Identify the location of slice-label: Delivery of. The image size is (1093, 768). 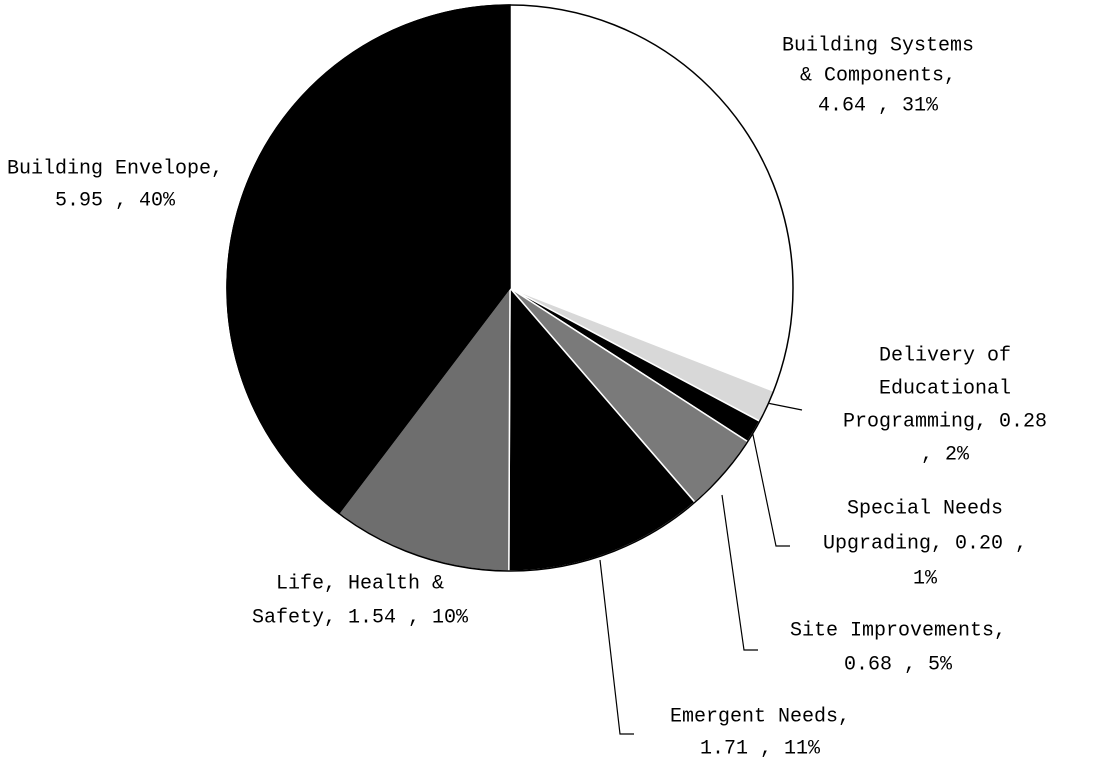
(945, 355).